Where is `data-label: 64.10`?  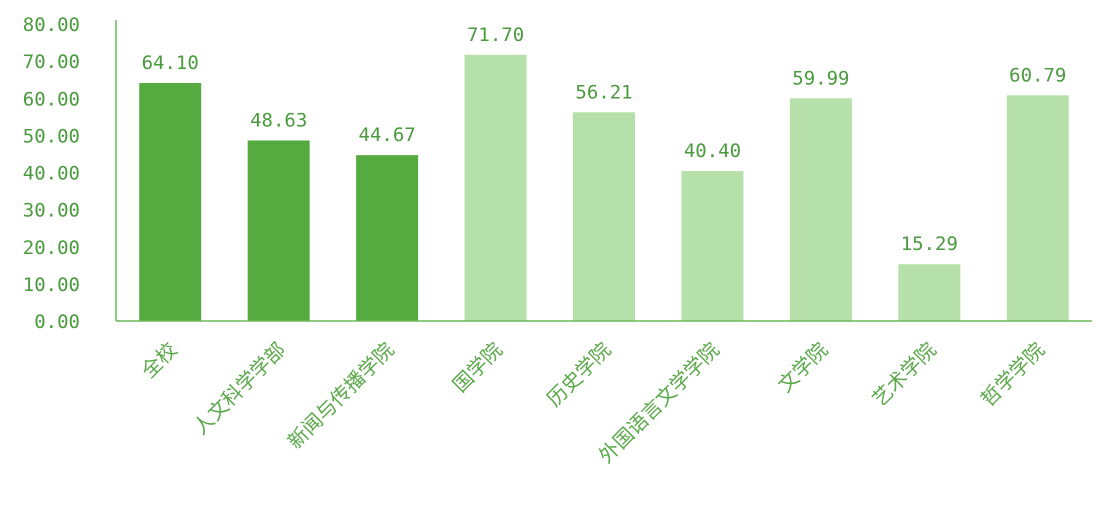
data-label: 64.10 is located at coordinates (170, 63).